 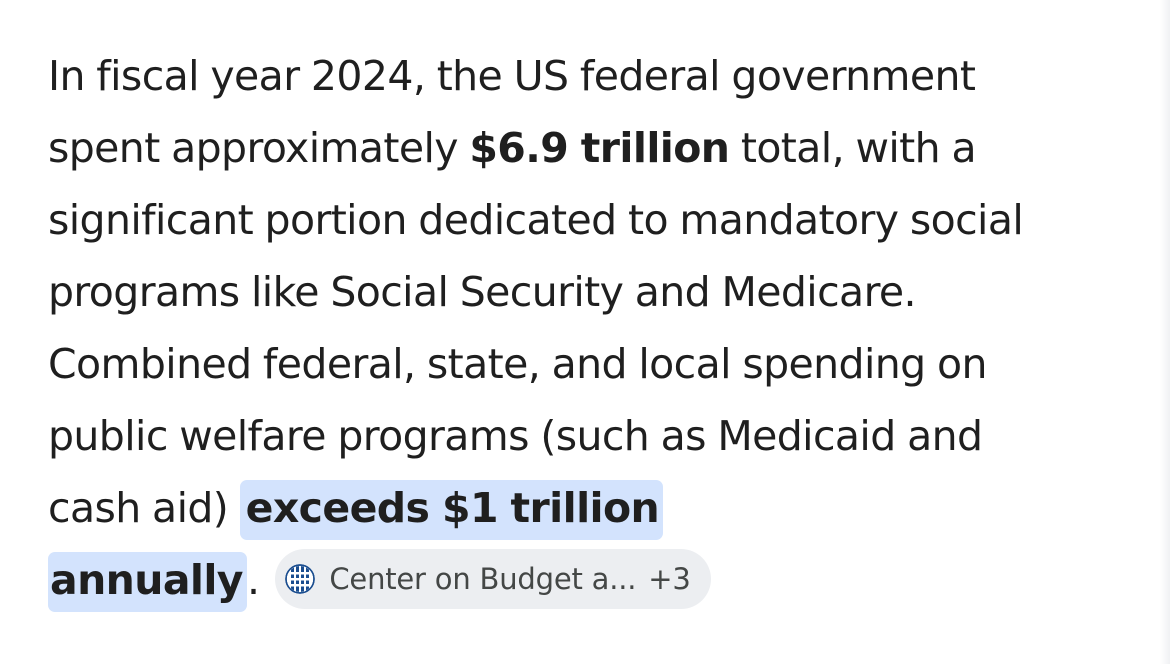 I want to click on bold-figure-total-spending: $6.9 trillion, so click(x=599, y=148).